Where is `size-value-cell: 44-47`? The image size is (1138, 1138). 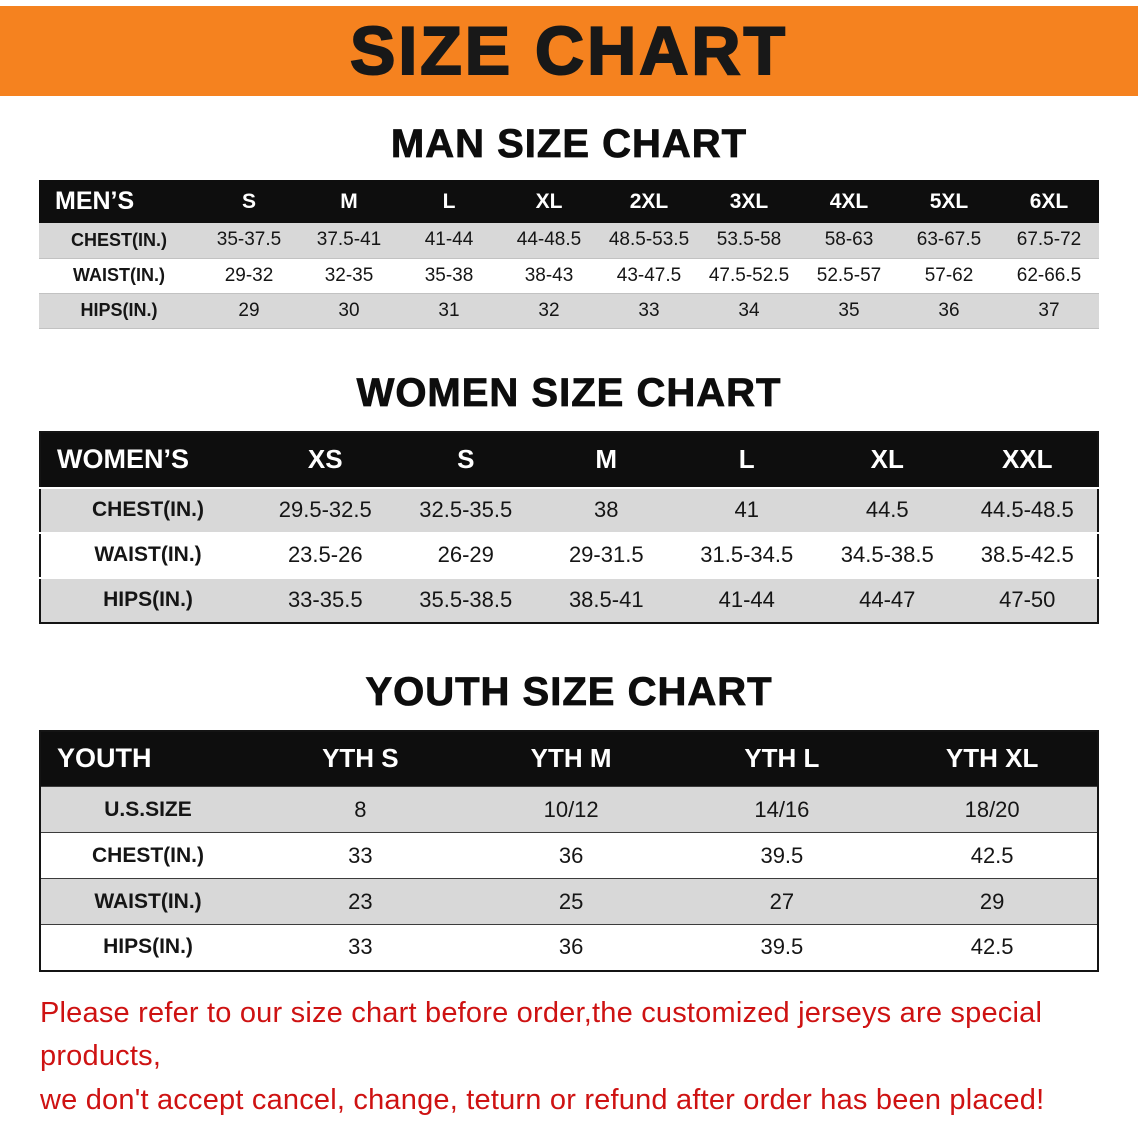
size-value-cell: 44-47 is located at coordinates (887, 600).